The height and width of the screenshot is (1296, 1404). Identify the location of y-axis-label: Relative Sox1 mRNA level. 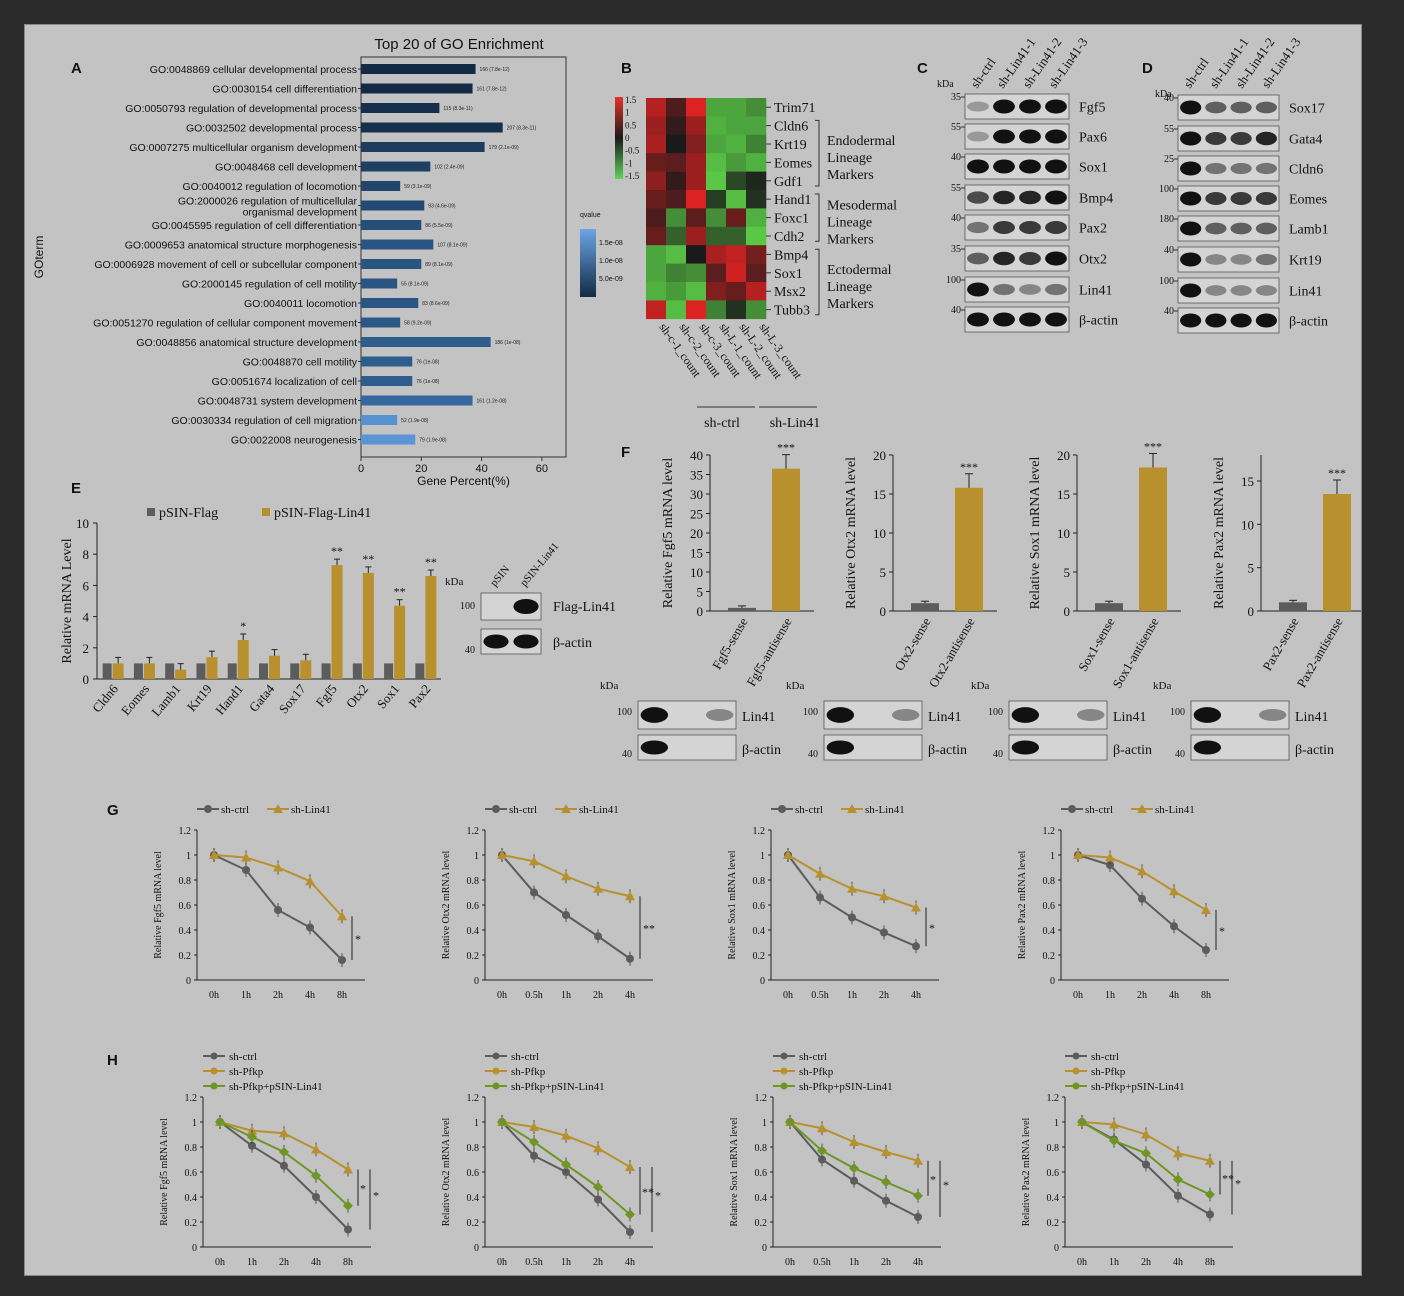
(1035, 532).